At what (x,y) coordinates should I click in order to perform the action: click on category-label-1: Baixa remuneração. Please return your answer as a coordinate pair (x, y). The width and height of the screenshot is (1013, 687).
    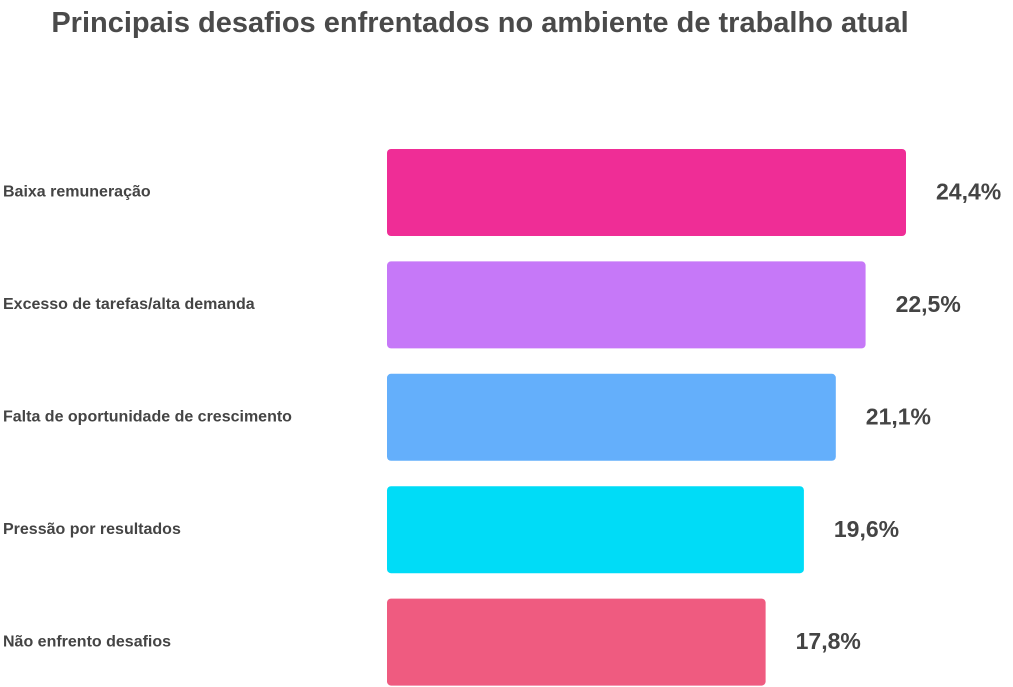
    Looking at the image, I should click on (77, 192).